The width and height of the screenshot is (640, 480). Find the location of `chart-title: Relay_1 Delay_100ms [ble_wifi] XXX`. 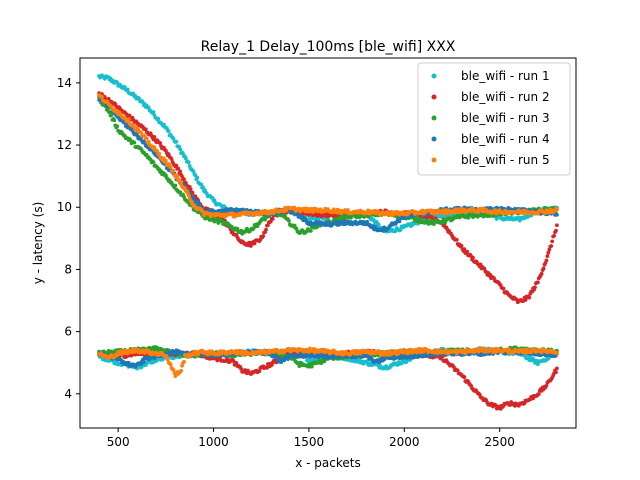

chart-title: Relay_1 Delay_100ms [ble_wifi] XXX is located at coordinates (328, 47).